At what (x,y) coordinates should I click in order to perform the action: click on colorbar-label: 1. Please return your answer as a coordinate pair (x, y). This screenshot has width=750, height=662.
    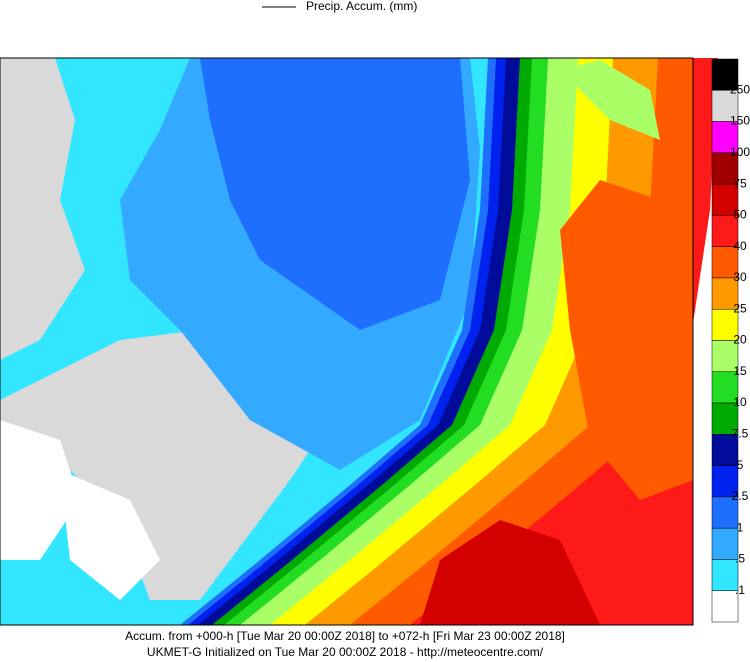
    Looking at the image, I should click on (740, 527).